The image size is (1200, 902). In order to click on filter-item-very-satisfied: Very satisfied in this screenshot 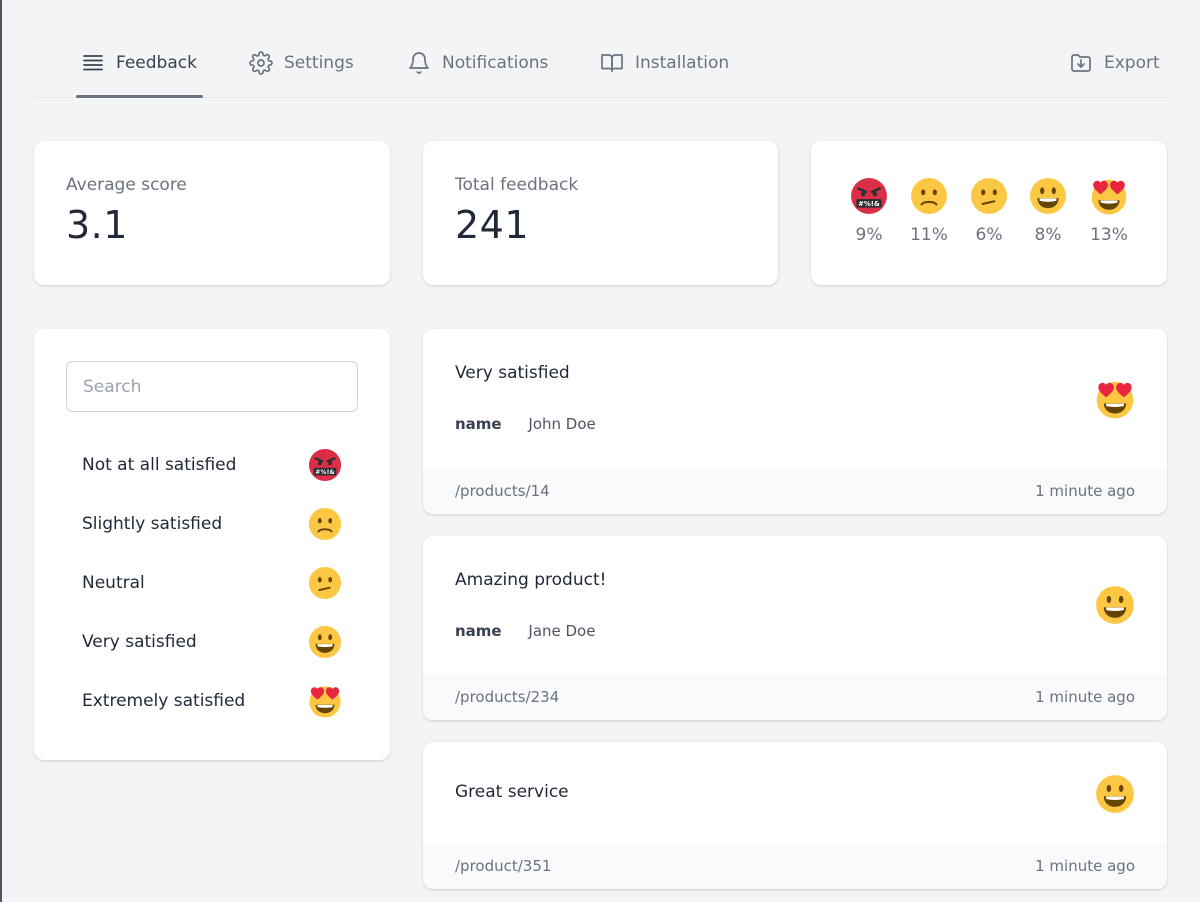, I will do `click(212, 642)`.